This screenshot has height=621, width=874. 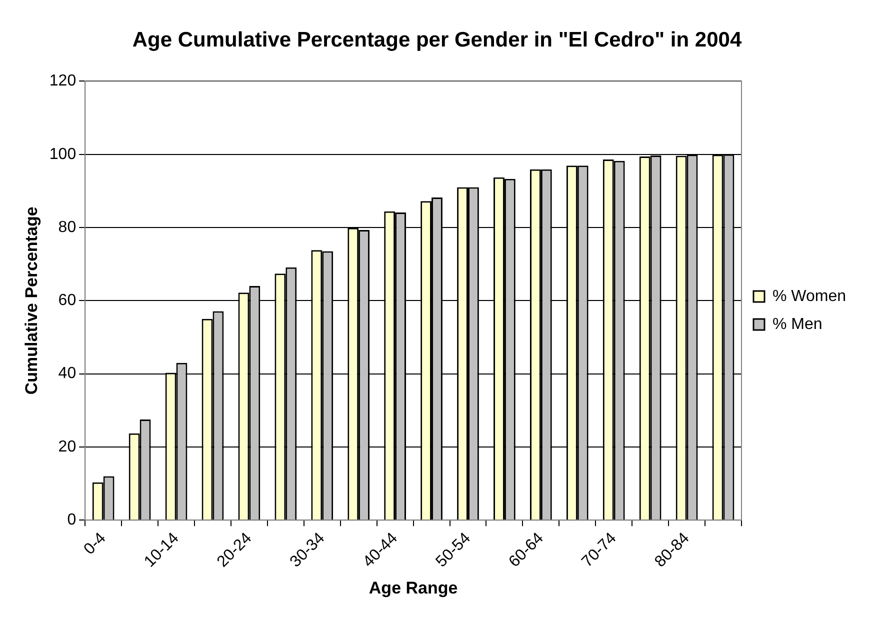 What do you see at coordinates (67, 447) in the screenshot?
I see `y-tick-label: 20` at bounding box center [67, 447].